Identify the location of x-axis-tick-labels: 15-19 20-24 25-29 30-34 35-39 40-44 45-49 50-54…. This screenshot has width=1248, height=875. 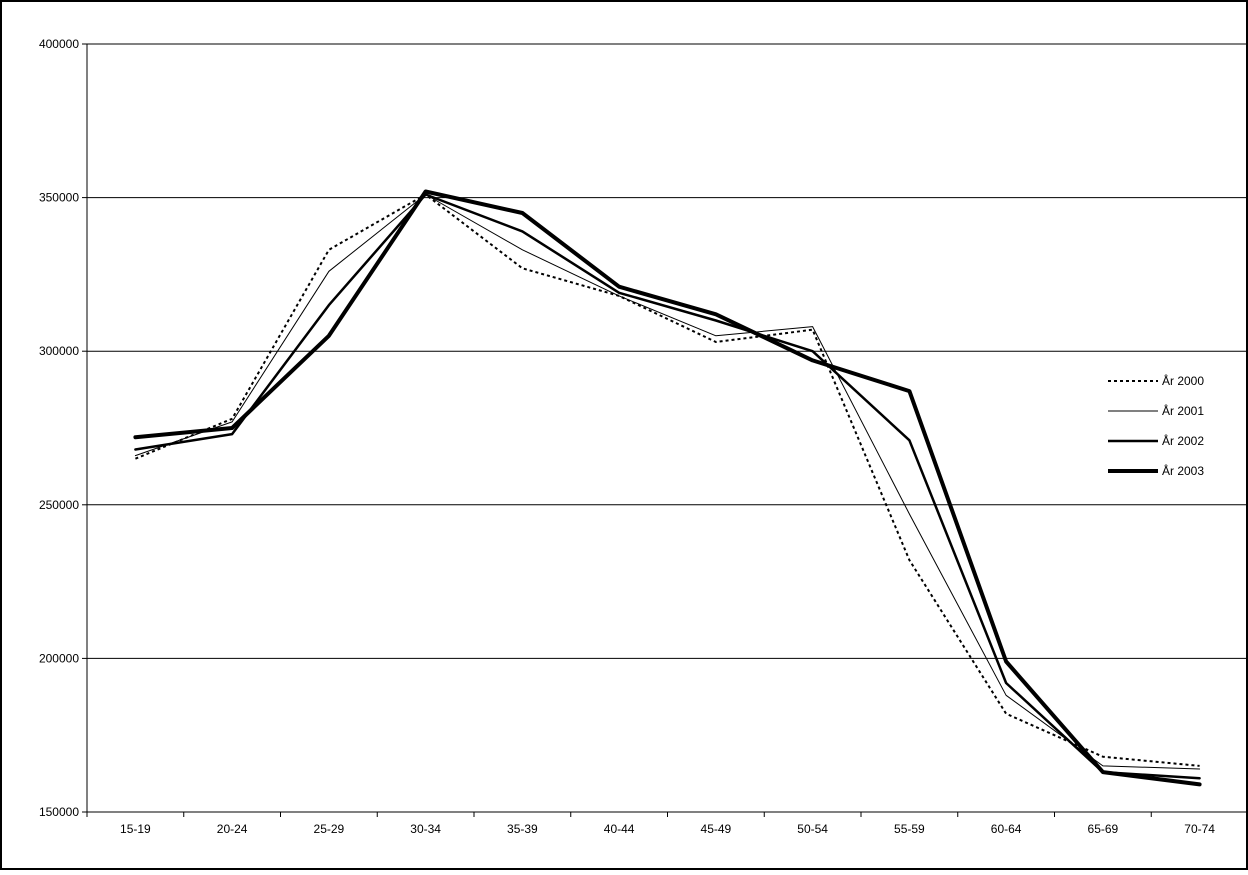
(667, 829).